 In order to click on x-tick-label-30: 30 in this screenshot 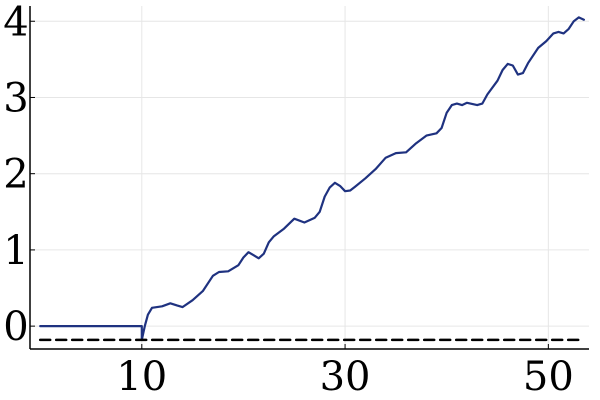, I will do `click(345, 377)`.